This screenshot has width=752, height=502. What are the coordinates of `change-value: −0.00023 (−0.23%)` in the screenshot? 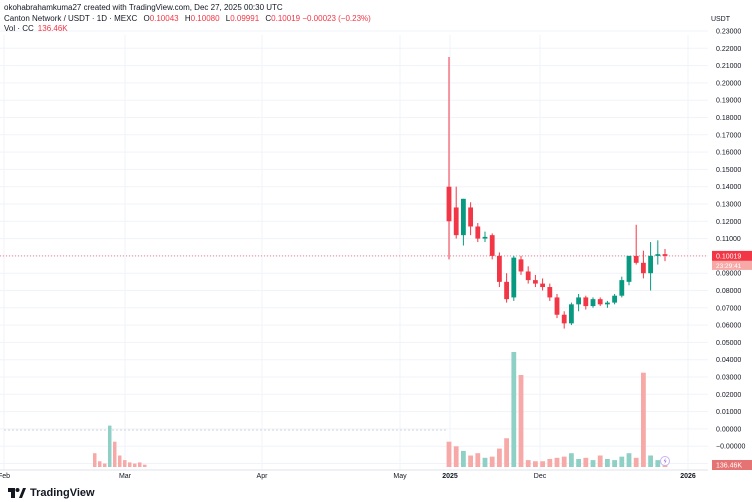 It's located at (336, 18).